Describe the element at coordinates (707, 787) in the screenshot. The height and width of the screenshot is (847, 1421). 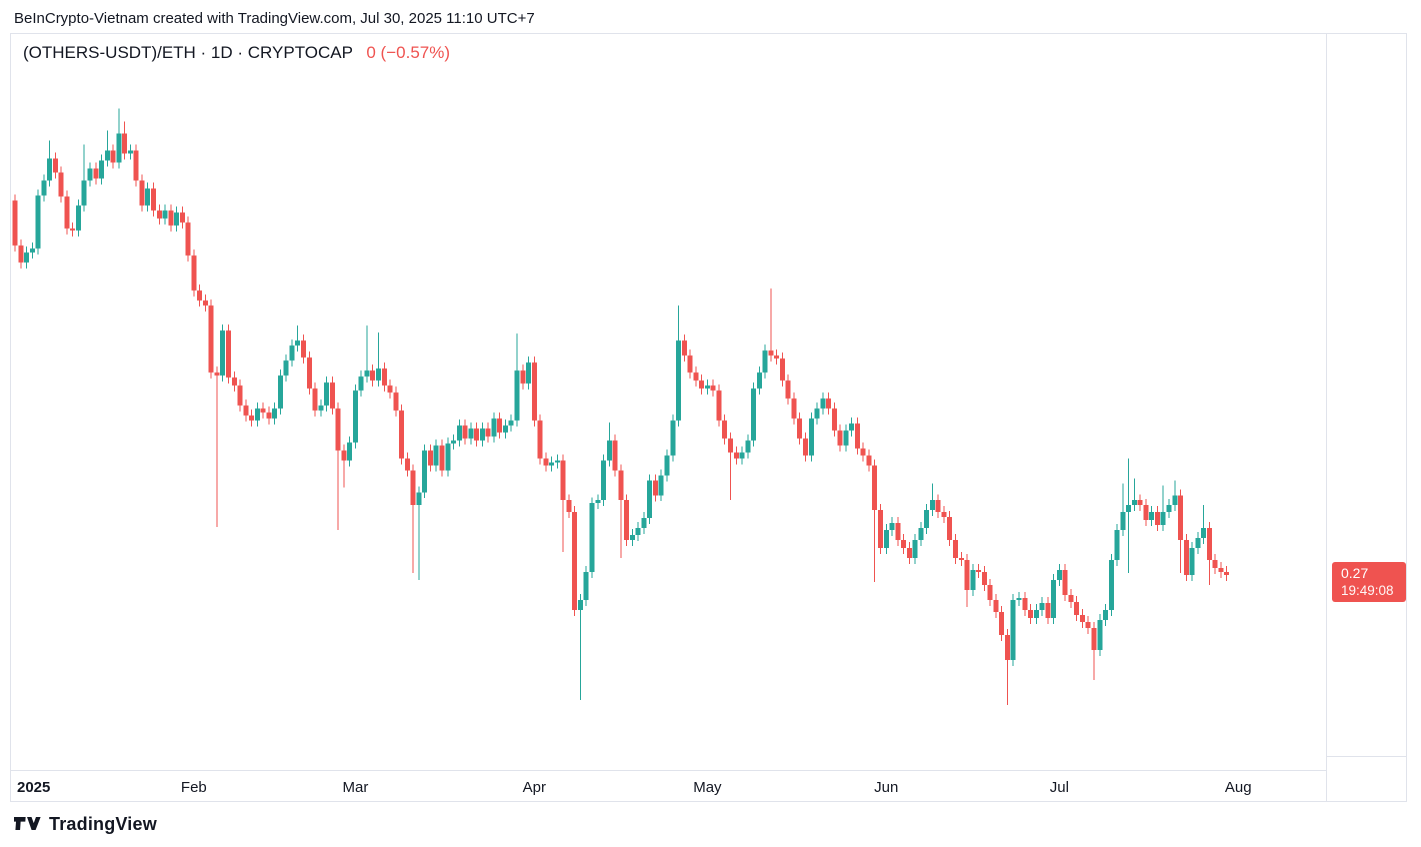
I see `x-axis-label: May` at that location.